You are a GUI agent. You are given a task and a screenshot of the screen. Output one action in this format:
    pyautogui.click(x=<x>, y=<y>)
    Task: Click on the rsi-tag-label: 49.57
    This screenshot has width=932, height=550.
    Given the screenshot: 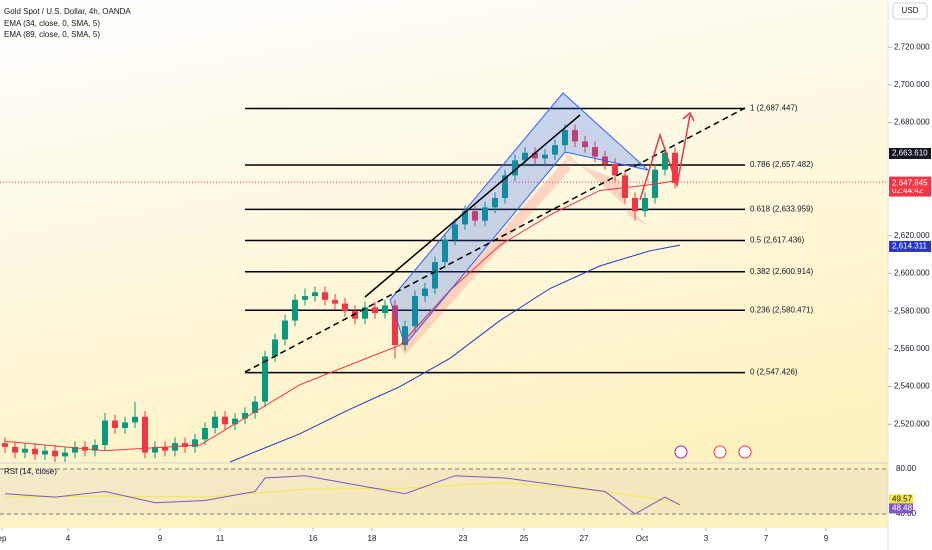 What is the action you would take?
    pyautogui.click(x=902, y=498)
    